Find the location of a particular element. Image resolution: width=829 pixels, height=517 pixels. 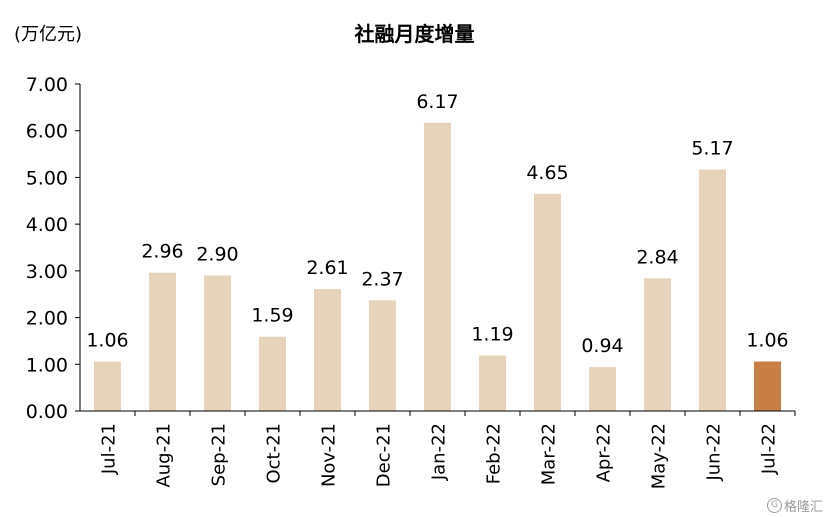

y-tick-label: 2.00 is located at coordinates (47, 319).